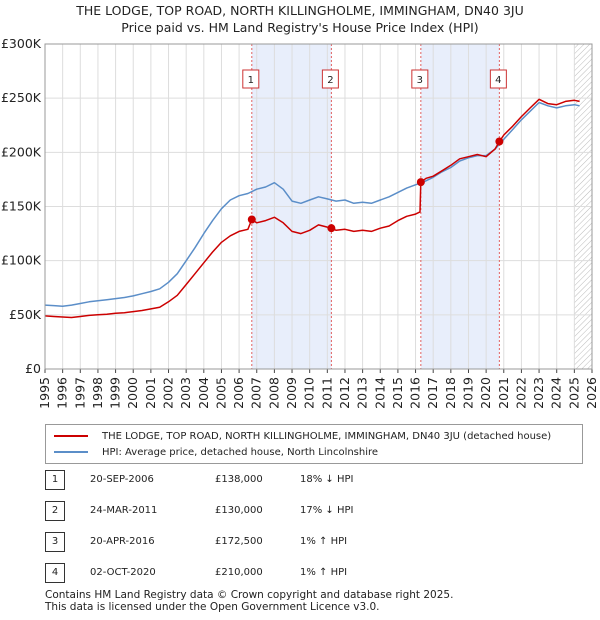  Describe the element at coordinates (327, 510) in the screenshot. I see `sale-hpi-diff: 17% ↓ HPI` at that location.